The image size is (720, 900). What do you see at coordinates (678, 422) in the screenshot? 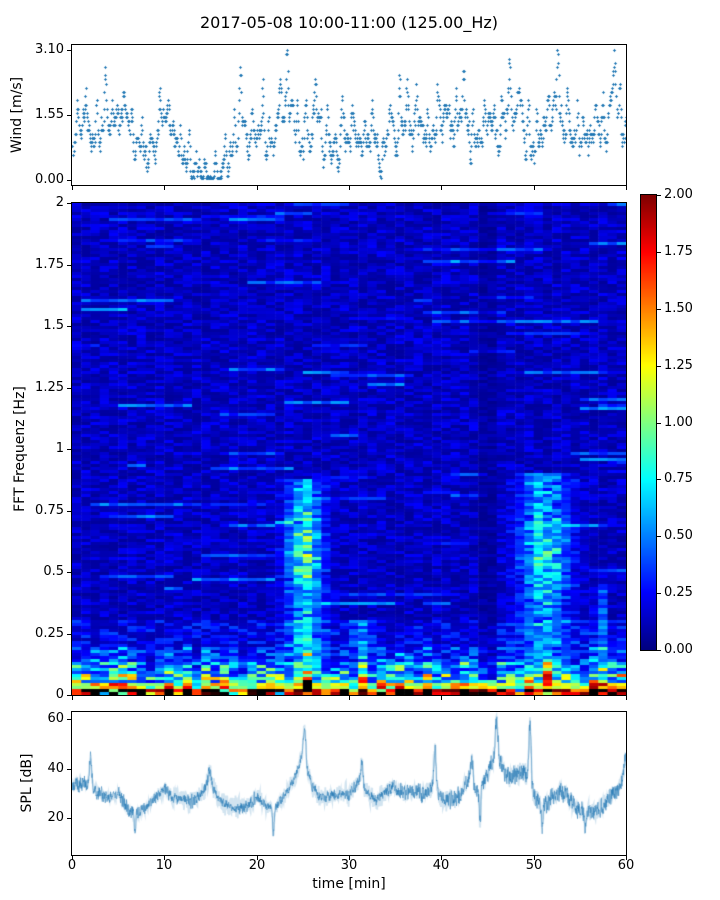
I see `tick-label: 1.00` at bounding box center [678, 422].